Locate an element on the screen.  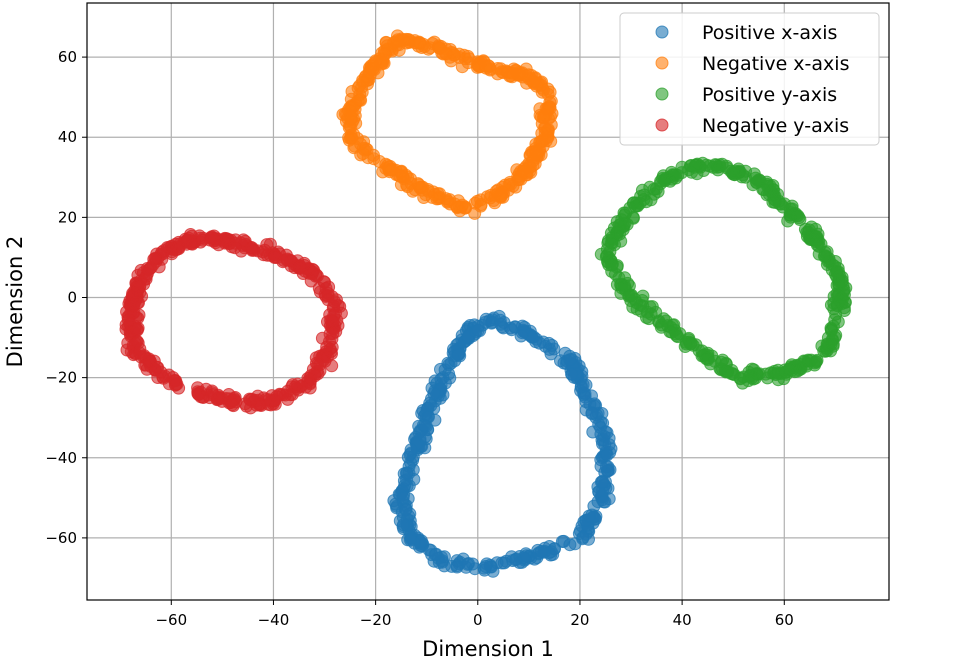
y-tick-label: 0 is located at coordinates (72, 297).